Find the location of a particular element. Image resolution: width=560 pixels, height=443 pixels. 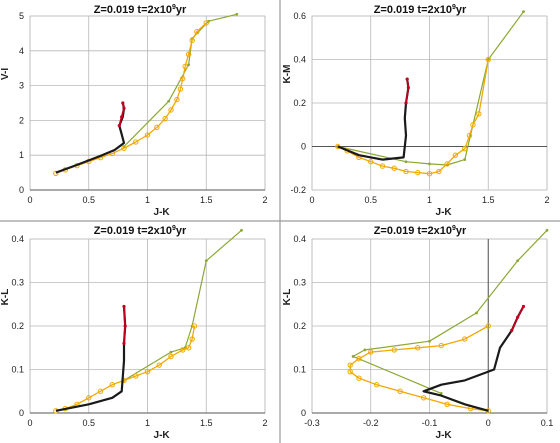

series-line-red is located at coordinates (121, 114).